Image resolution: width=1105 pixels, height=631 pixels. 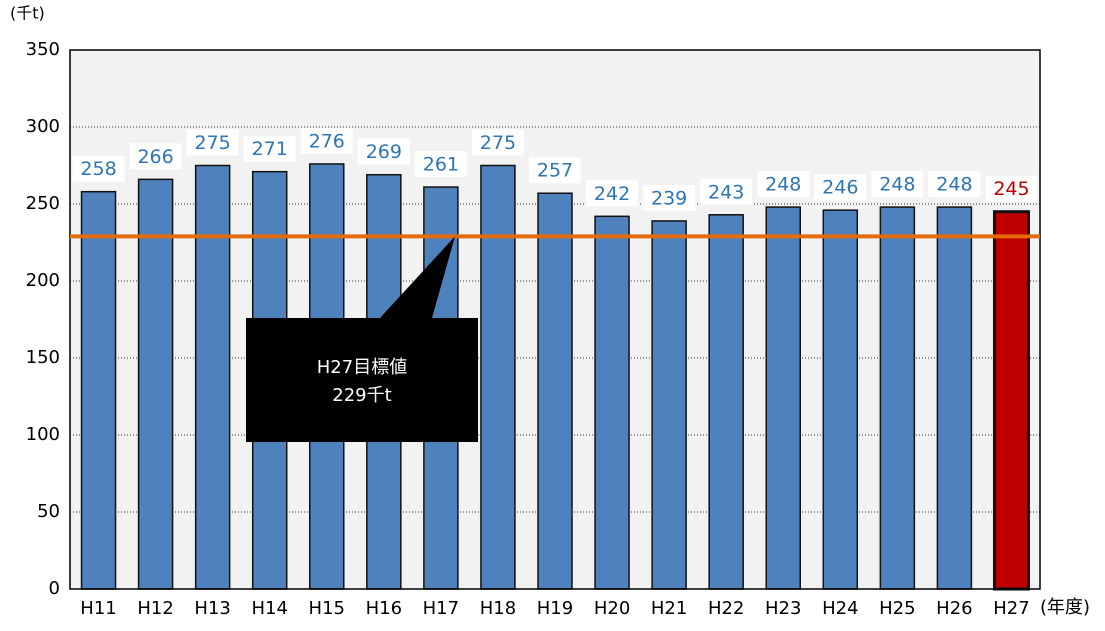 I want to click on value-label: 257, so click(x=555, y=171).